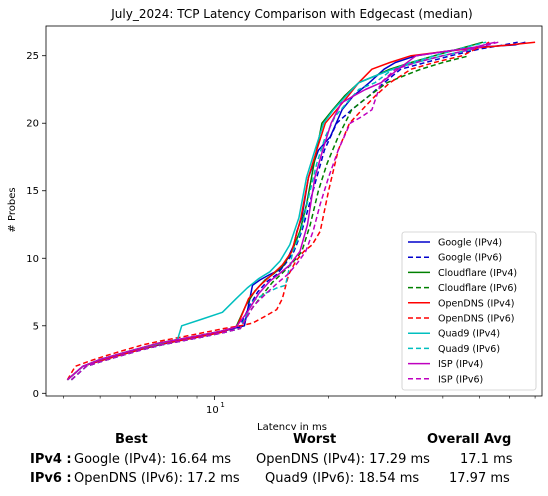  I want to click on x-tick-label: 10, so click(212, 410).